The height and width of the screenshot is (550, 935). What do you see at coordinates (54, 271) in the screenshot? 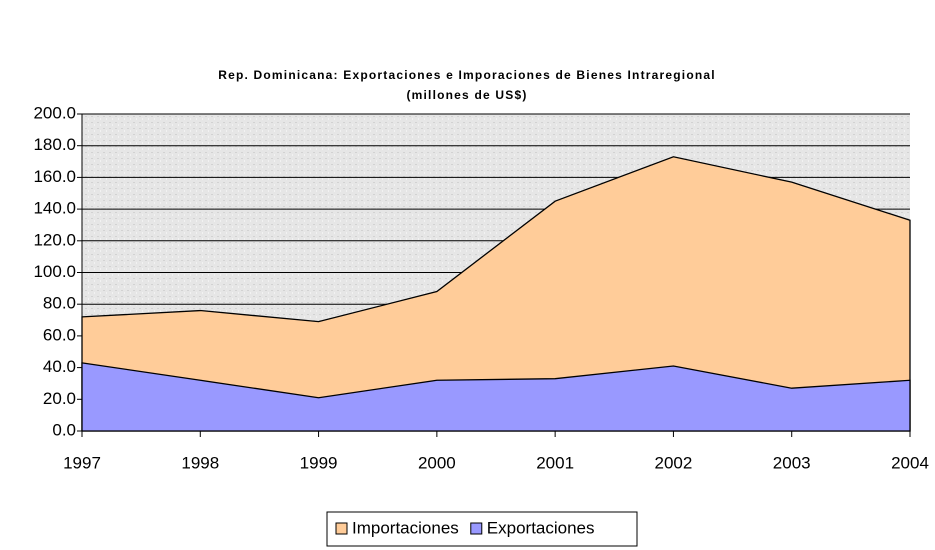
I see `y-tick-label: 100.0` at bounding box center [54, 271].